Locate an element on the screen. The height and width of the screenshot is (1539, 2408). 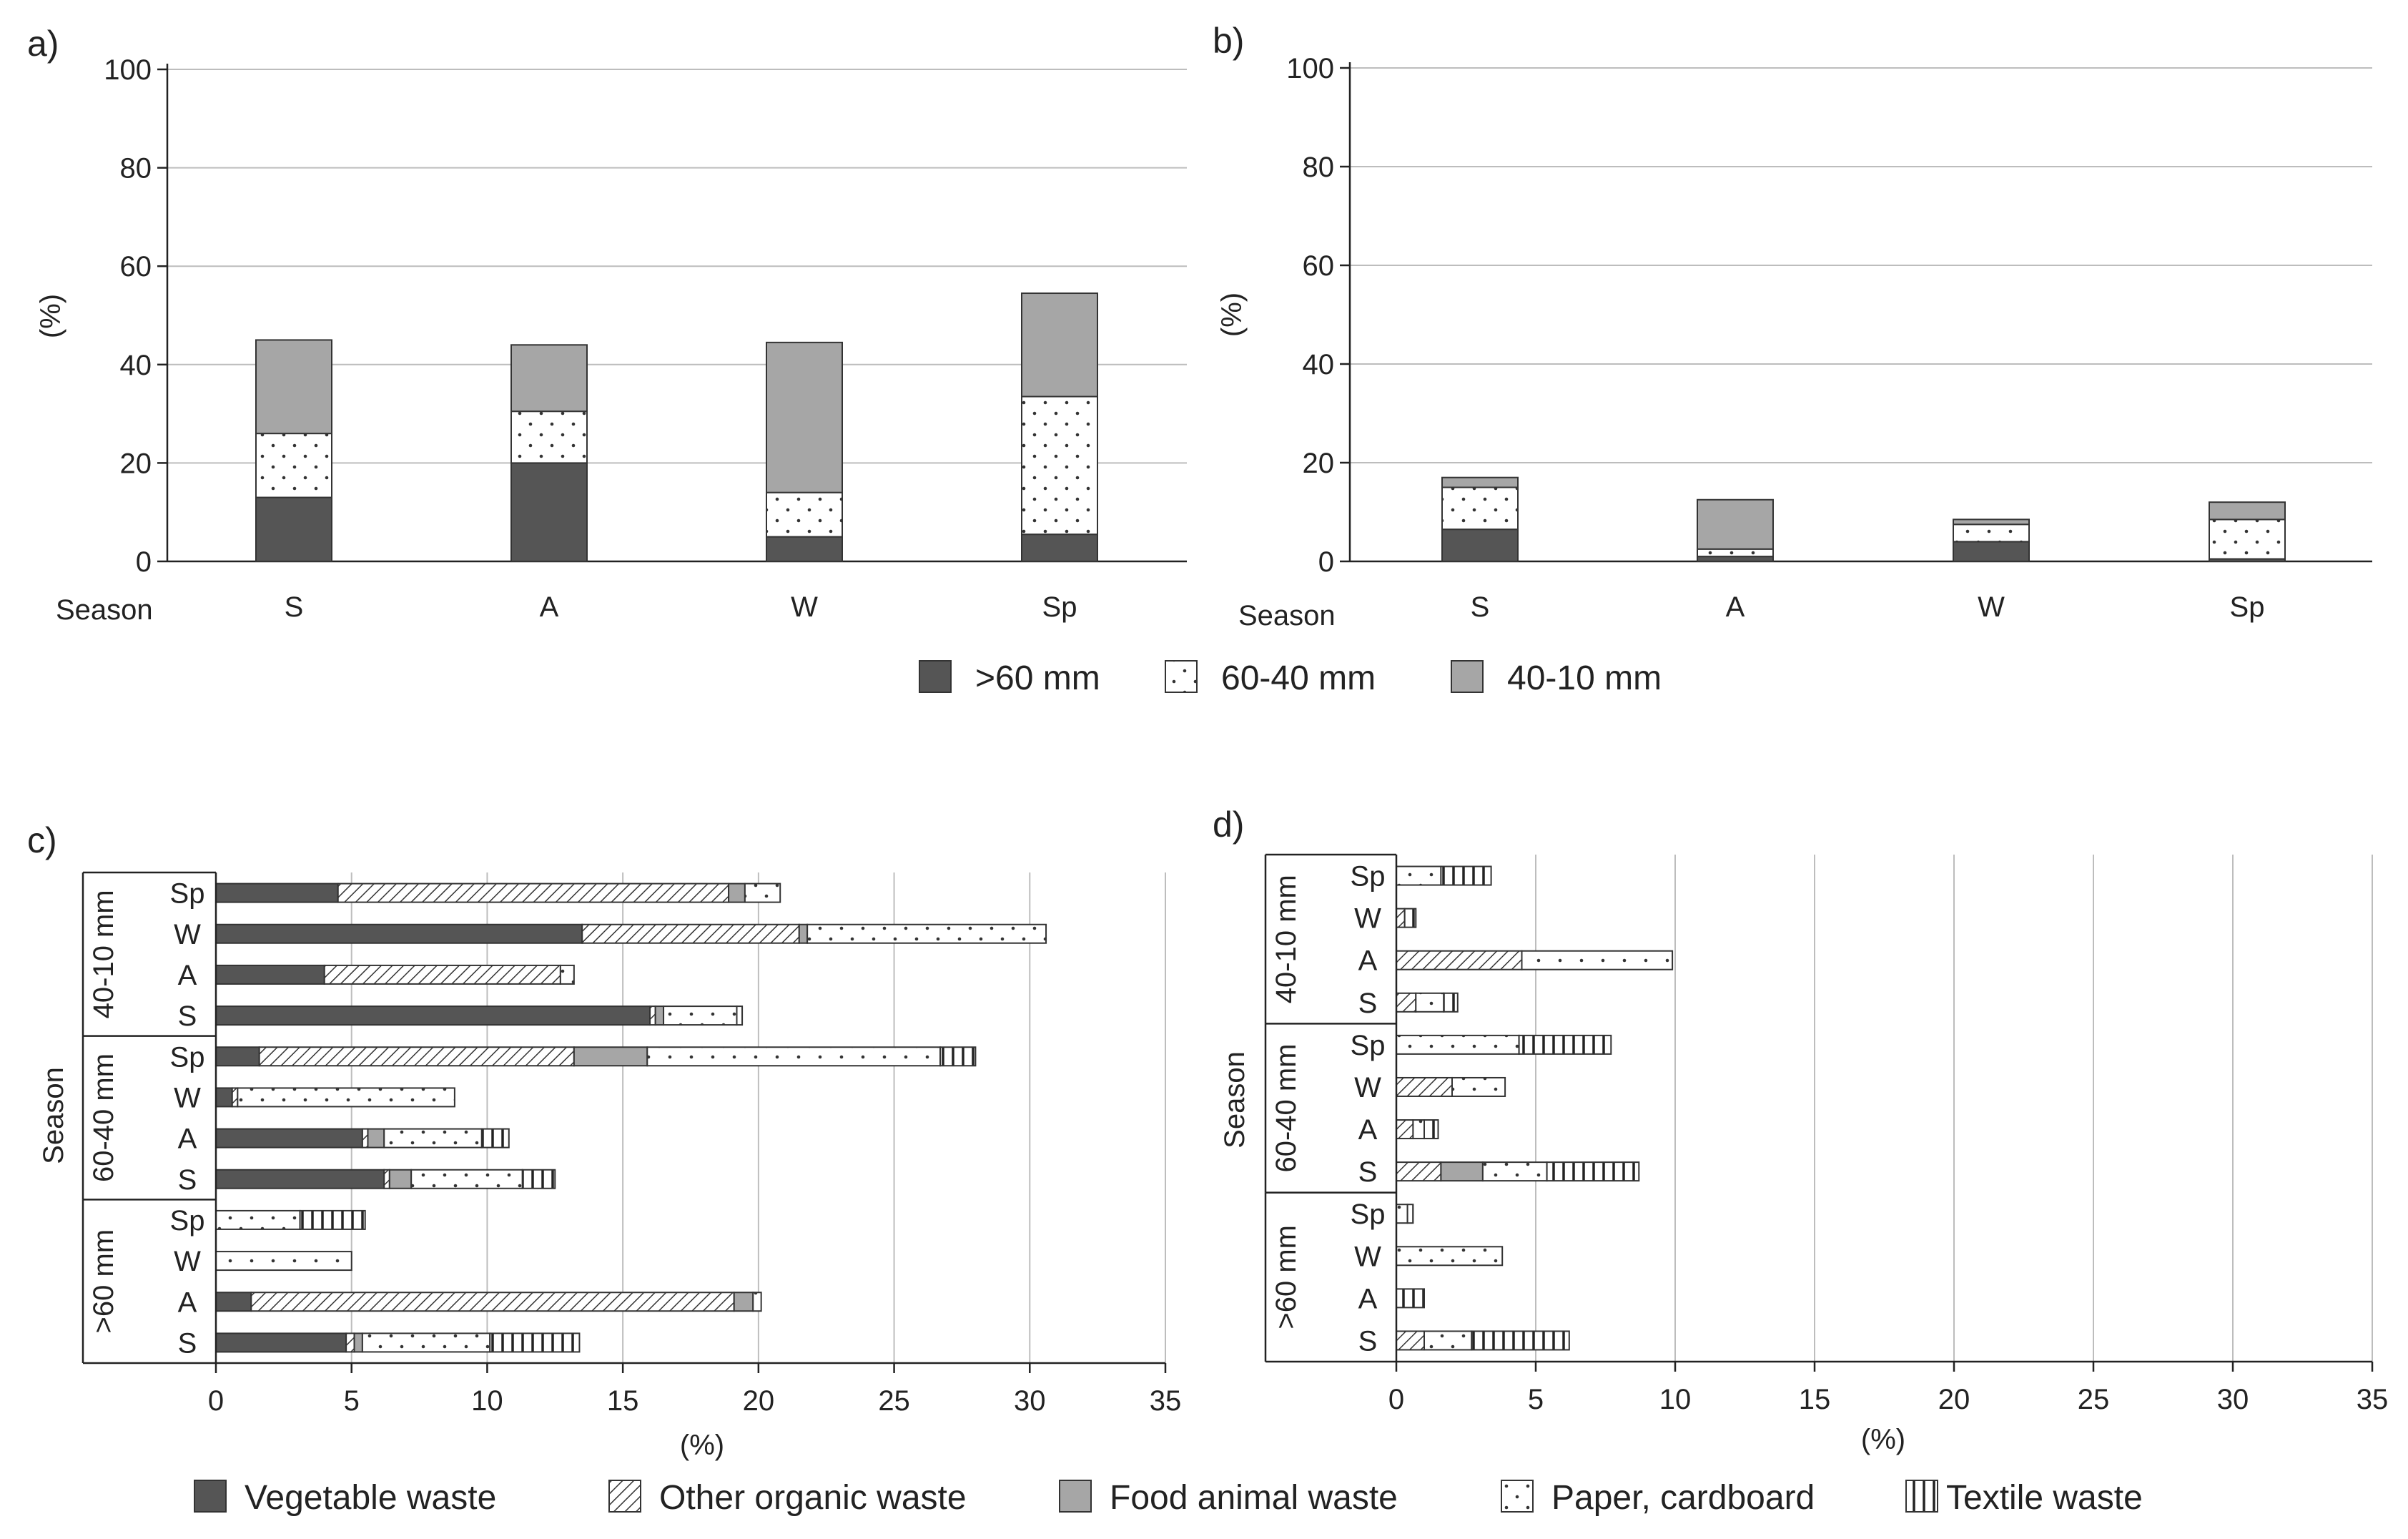
x-tick-label: 20 is located at coordinates (1954, 1399).